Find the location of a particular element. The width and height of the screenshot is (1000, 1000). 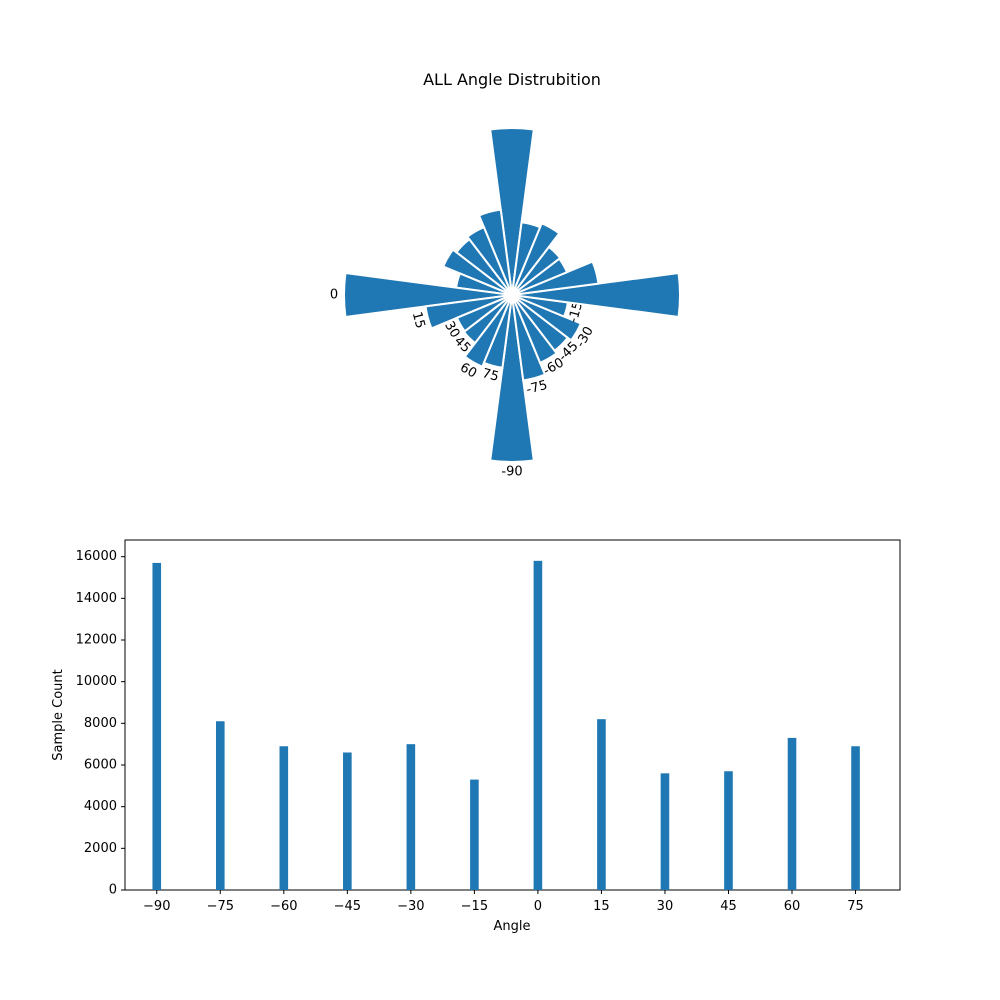

x-tick-label: 0 is located at coordinates (538, 906).